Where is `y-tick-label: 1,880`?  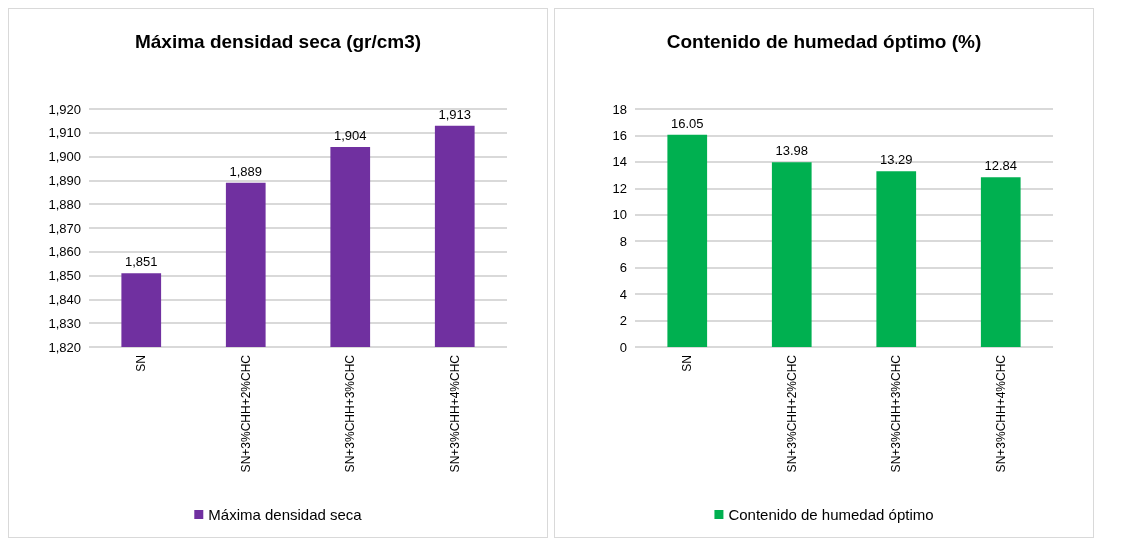 y-tick-label: 1,880 is located at coordinates (64, 204).